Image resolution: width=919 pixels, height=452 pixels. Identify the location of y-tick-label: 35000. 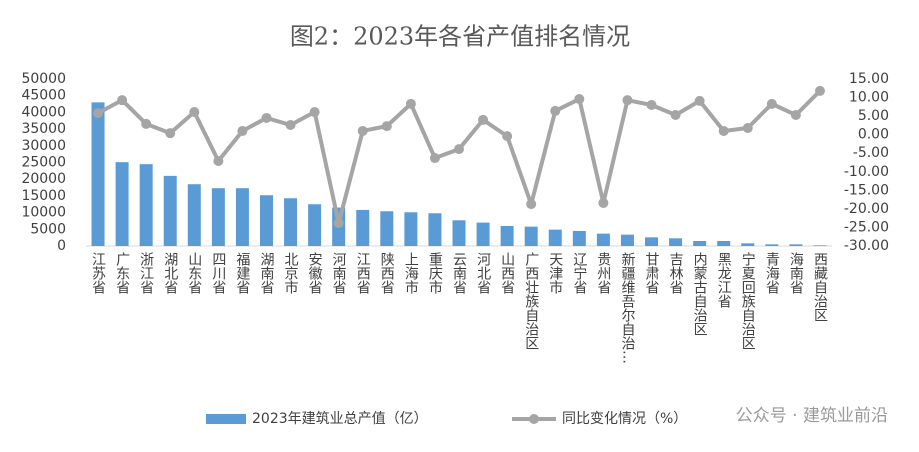
(43, 129).